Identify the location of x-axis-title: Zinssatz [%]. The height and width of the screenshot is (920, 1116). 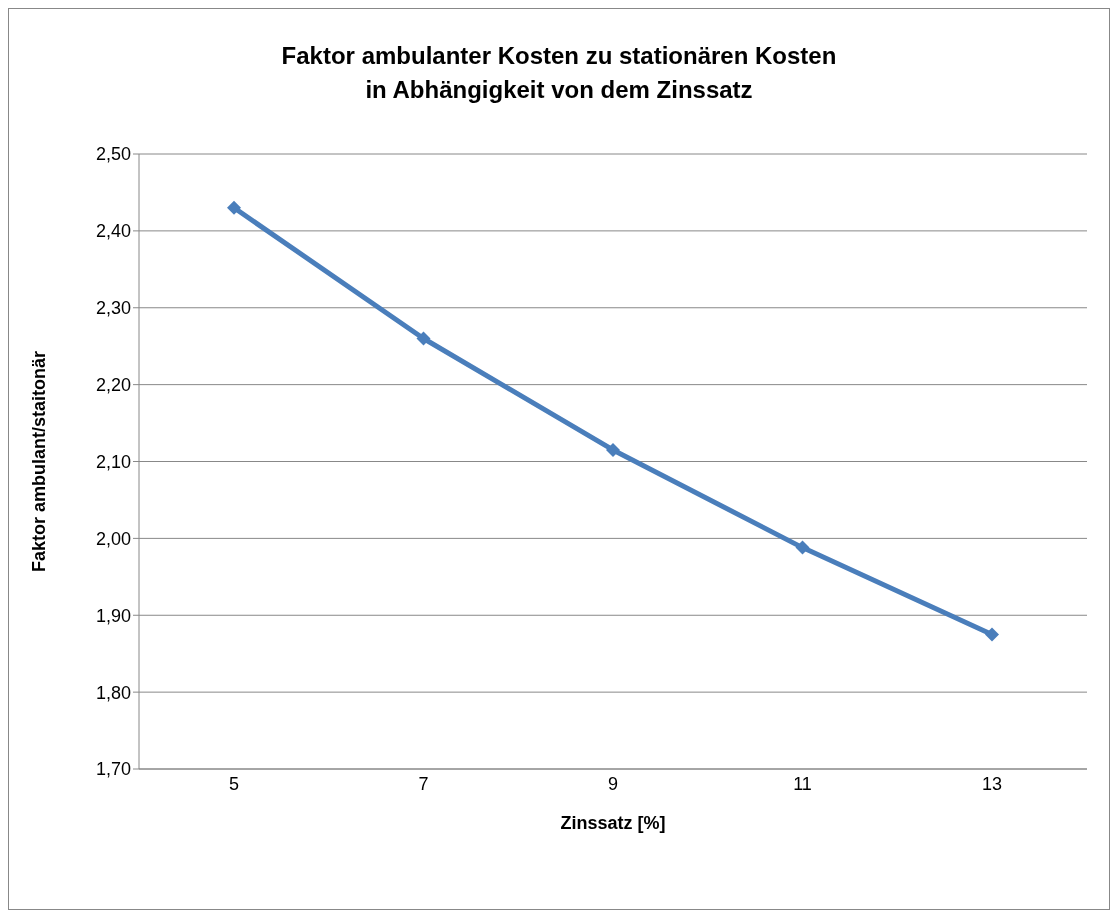
(613, 823).